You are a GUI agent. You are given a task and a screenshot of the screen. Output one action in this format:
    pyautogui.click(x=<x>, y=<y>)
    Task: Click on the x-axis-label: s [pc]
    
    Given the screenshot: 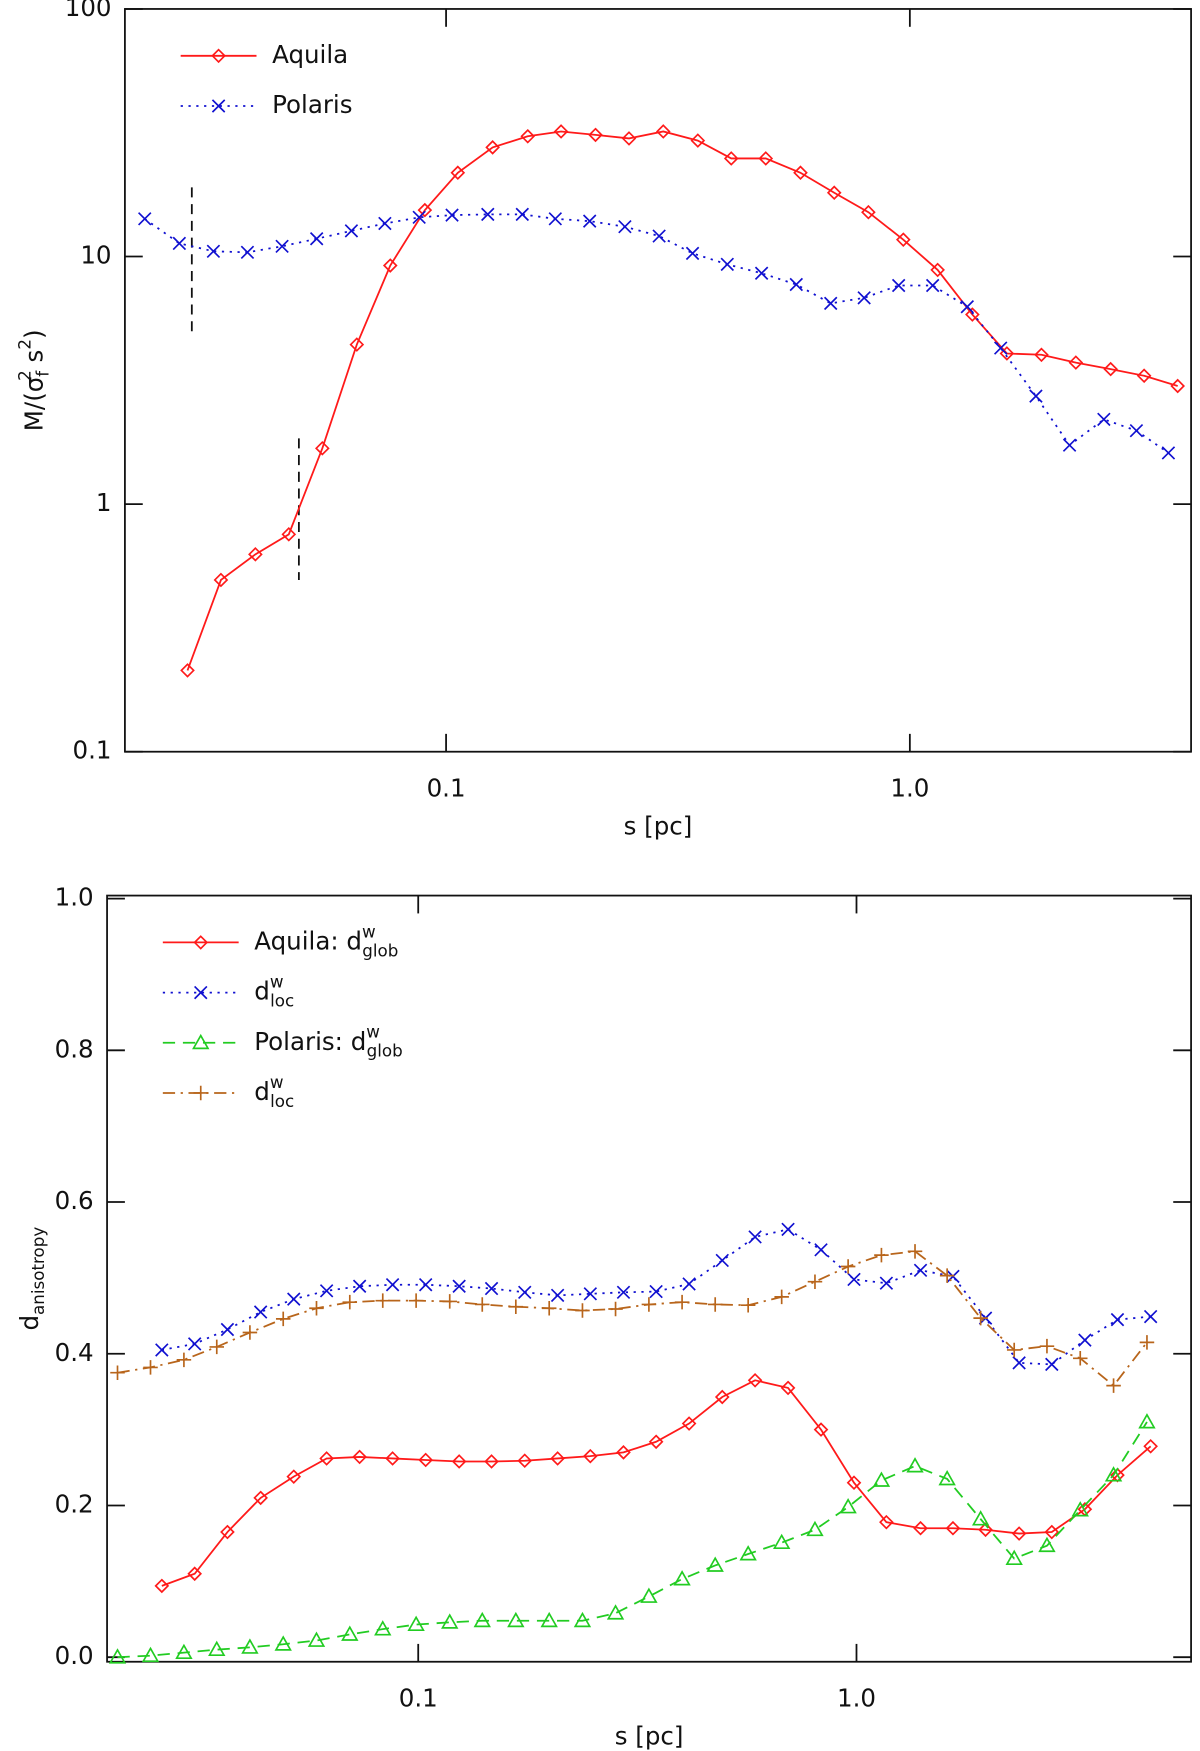 What is the action you would take?
    pyautogui.click(x=658, y=826)
    